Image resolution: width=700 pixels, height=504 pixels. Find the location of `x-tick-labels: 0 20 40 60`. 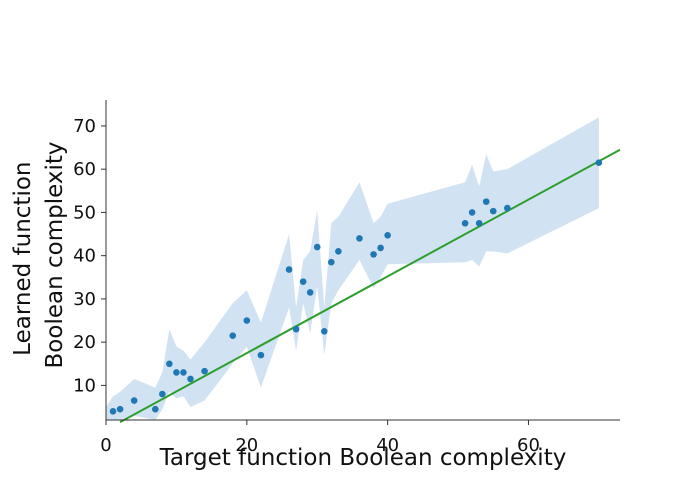

x-tick-labels: 0 20 40 60 is located at coordinates (320, 438).